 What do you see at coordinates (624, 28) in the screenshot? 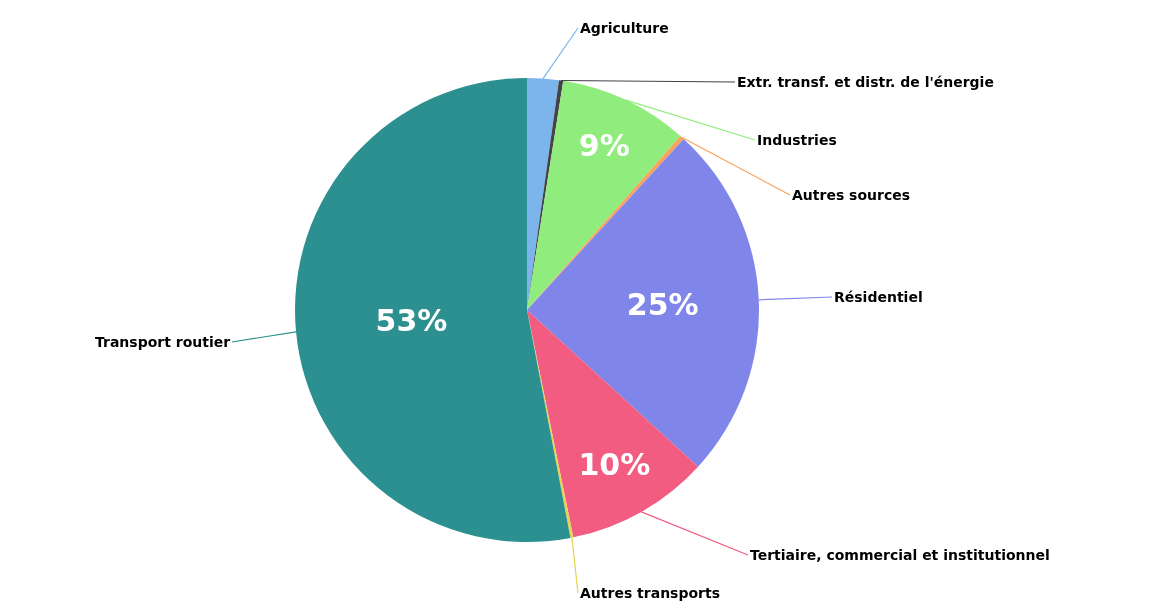
I see `slice-label: Agriculture` at bounding box center [624, 28].